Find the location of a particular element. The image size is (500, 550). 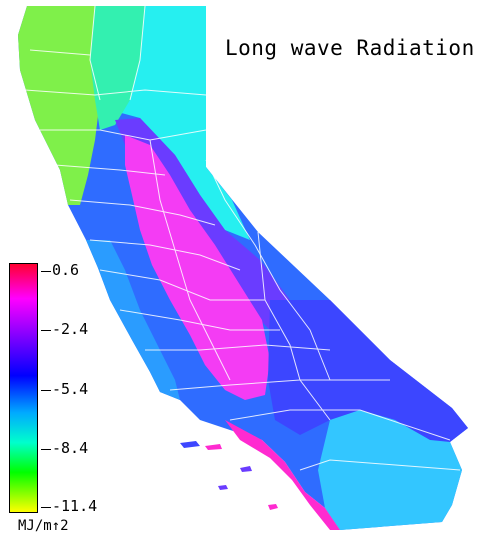

colorbar-frame is located at coordinates (23, 388).